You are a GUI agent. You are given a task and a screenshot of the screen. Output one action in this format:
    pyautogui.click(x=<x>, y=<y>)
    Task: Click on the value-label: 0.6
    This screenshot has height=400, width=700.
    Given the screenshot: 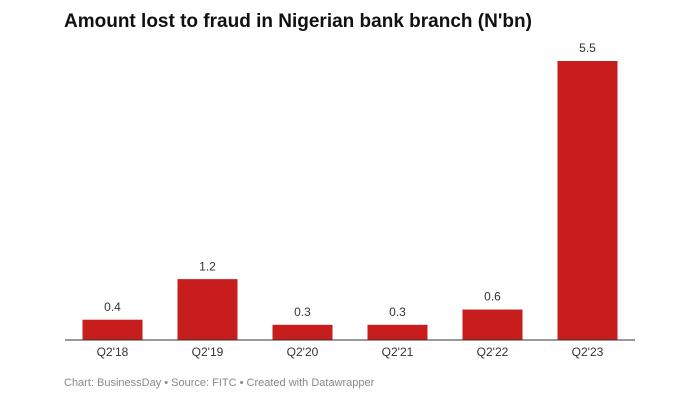 What is the action you would take?
    pyautogui.click(x=492, y=297)
    